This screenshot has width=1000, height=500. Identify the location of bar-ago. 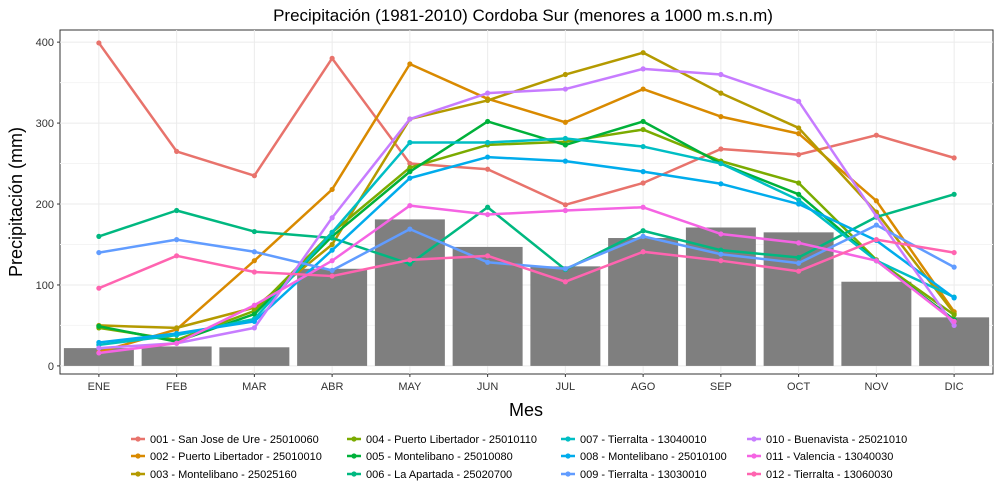
(643, 302).